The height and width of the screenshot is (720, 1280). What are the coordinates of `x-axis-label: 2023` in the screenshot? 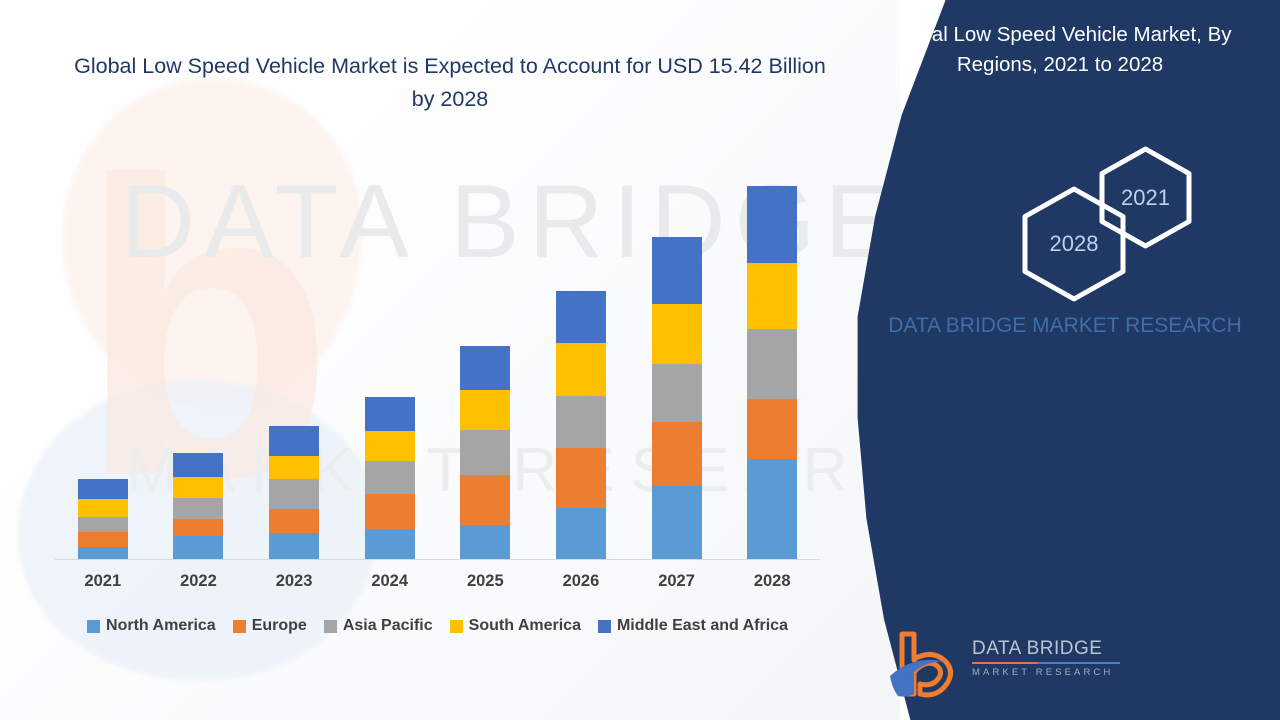 It's located at (294, 581).